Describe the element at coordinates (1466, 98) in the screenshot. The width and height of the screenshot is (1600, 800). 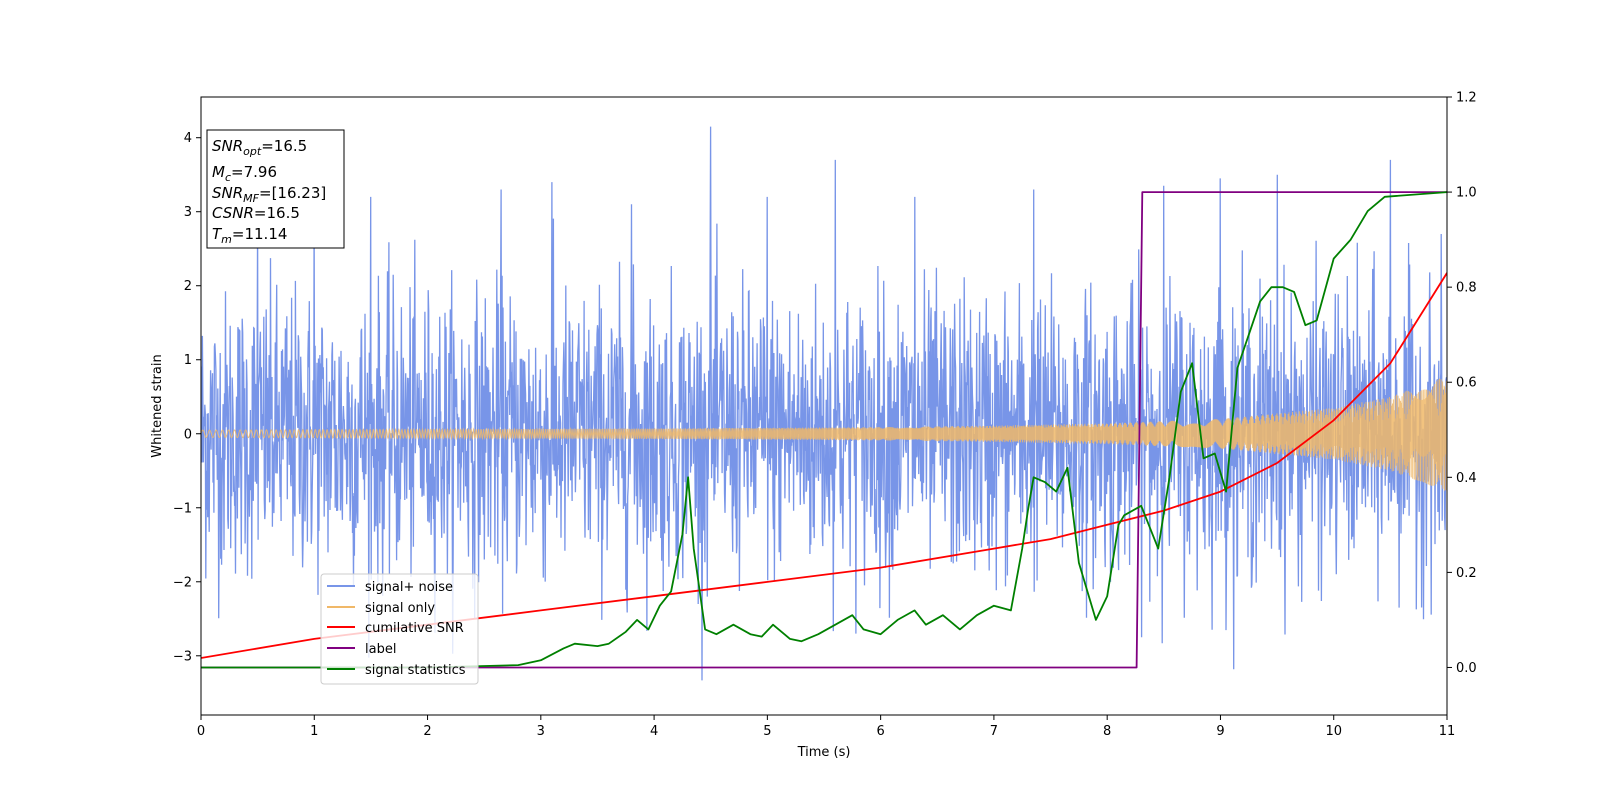
I see `y2-tick-label: 1.2` at that location.